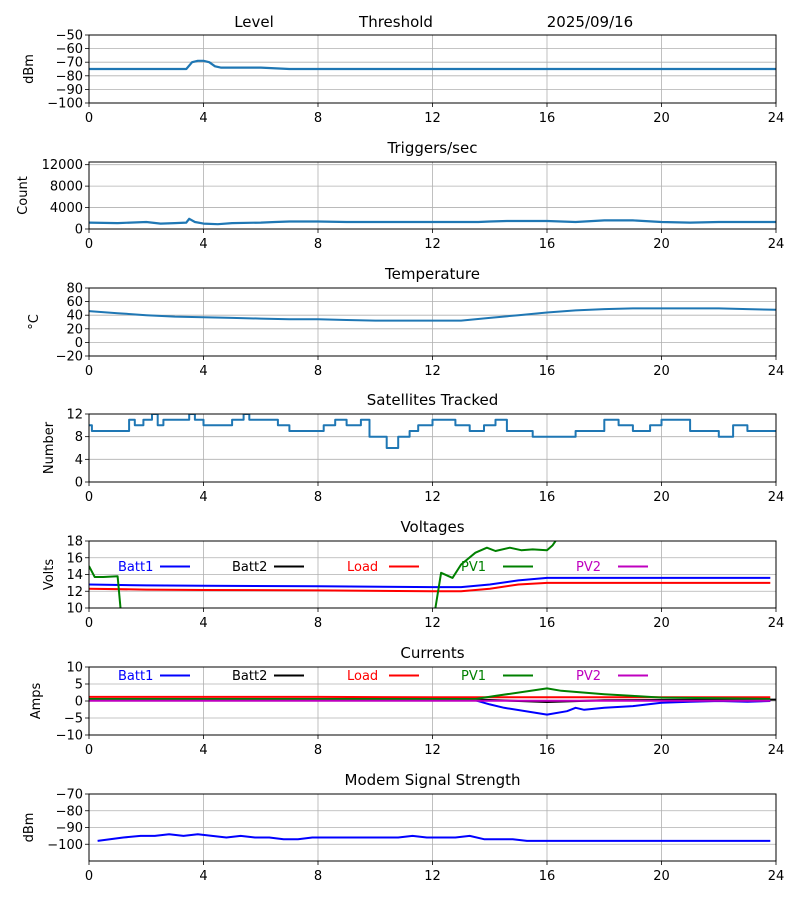 The height and width of the screenshot is (900, 800). What do you see at coordinates (49, 575) in the screenshot?
I see `y-axis-label: Volts` at bounding box center [49, 575].